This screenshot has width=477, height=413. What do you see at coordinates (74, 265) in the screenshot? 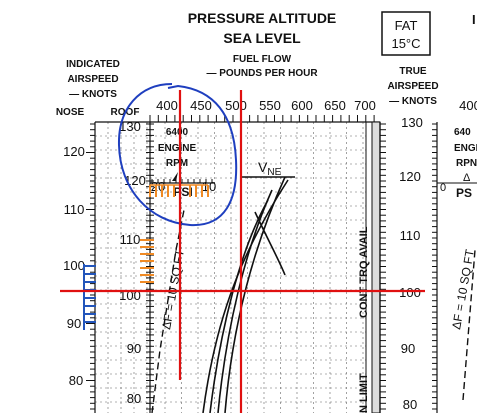
I see `nose-tick-100: 100` at bounding box center [74, 265].